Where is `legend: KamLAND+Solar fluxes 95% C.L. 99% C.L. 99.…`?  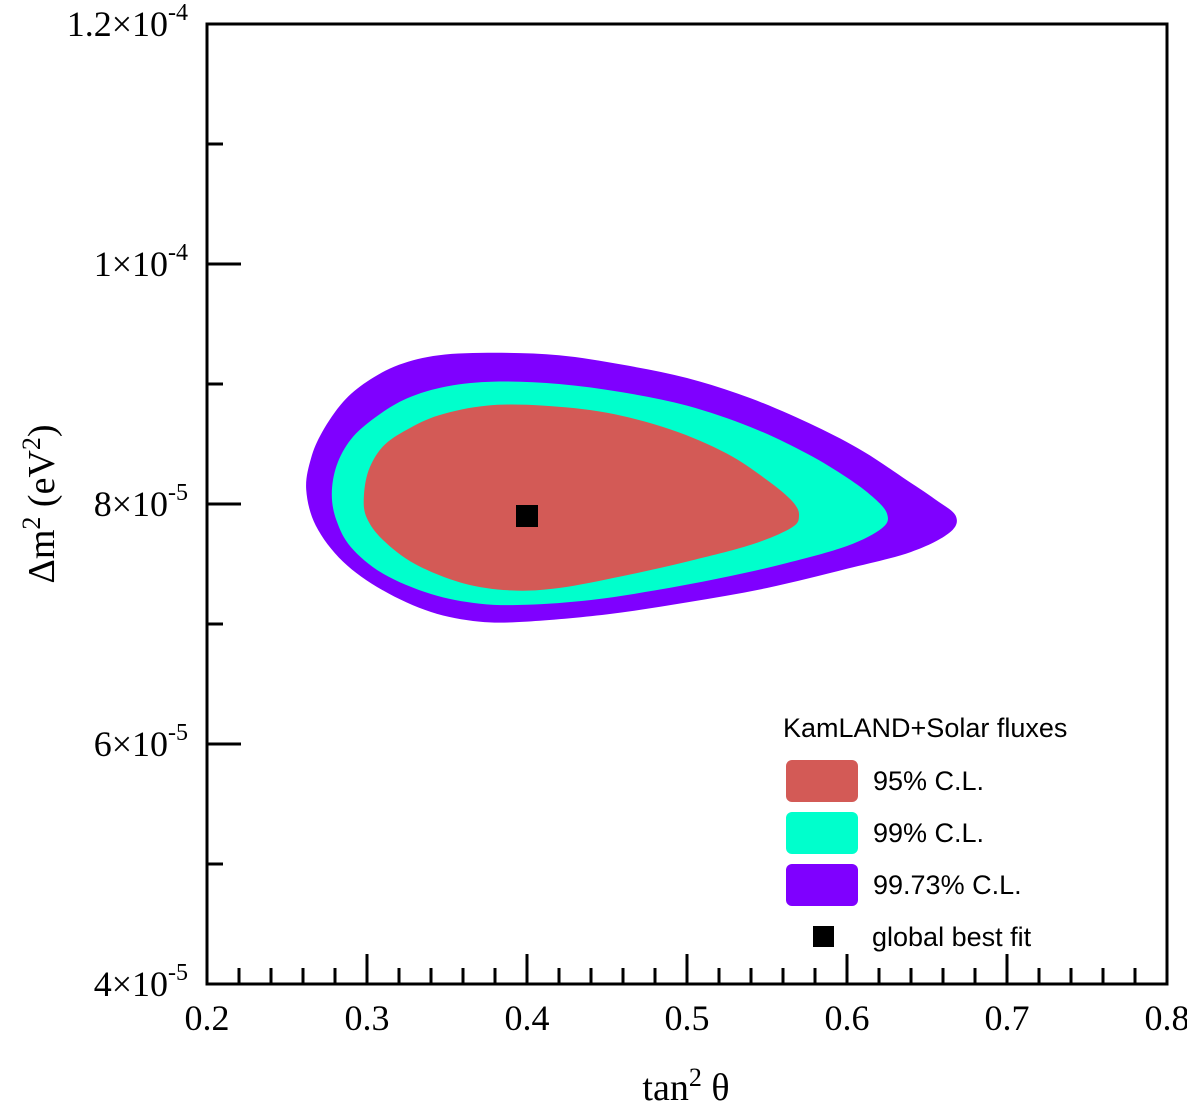 legend: KamLAND+Solar fluxes 95% C.L. 99% C.L. 99.… is located at coordinates (925, 832).